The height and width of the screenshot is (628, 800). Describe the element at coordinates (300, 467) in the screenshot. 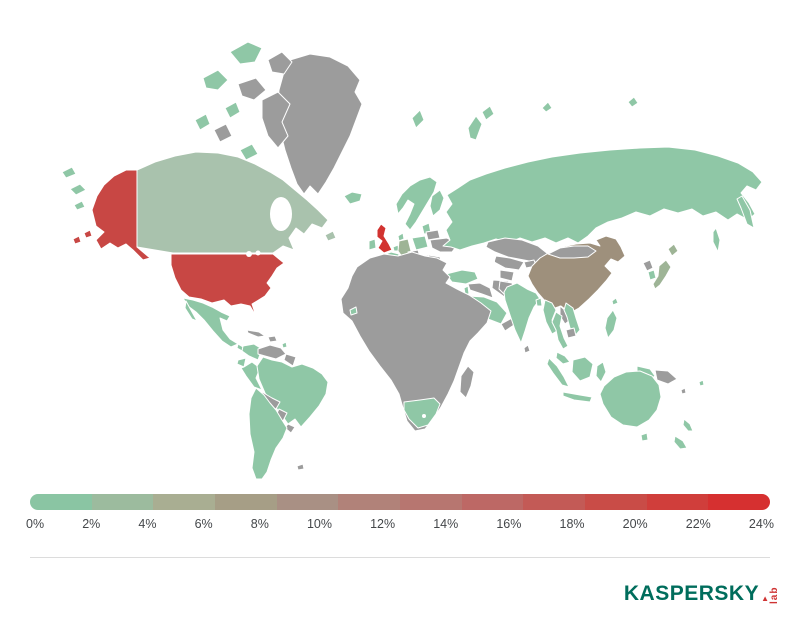

I see `region-falklands` at that location.